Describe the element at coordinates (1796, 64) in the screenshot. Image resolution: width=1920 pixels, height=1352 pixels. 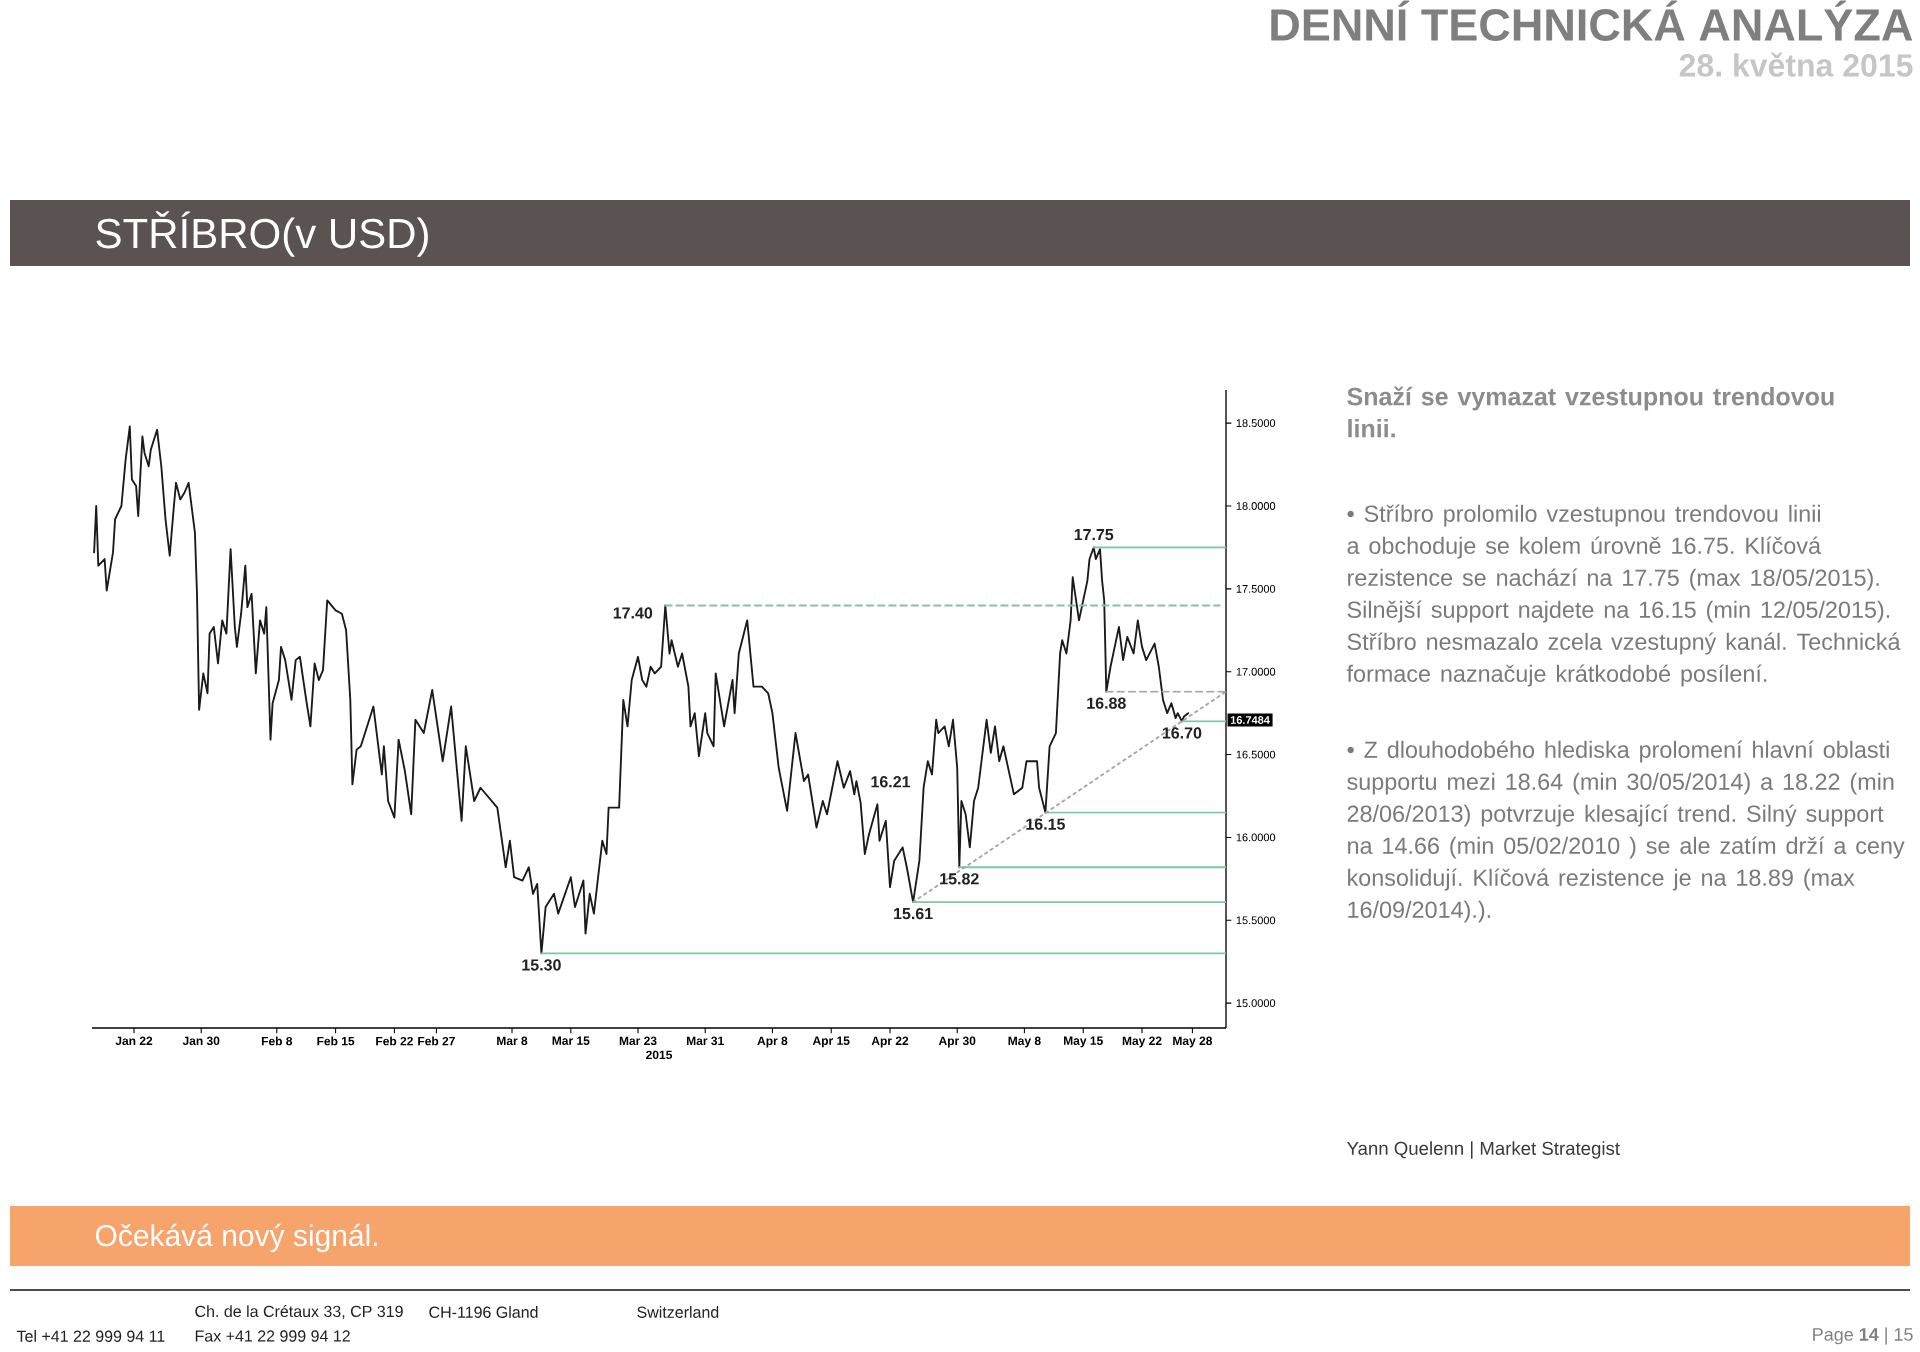
I see `text: 28. května 2015` at that location.